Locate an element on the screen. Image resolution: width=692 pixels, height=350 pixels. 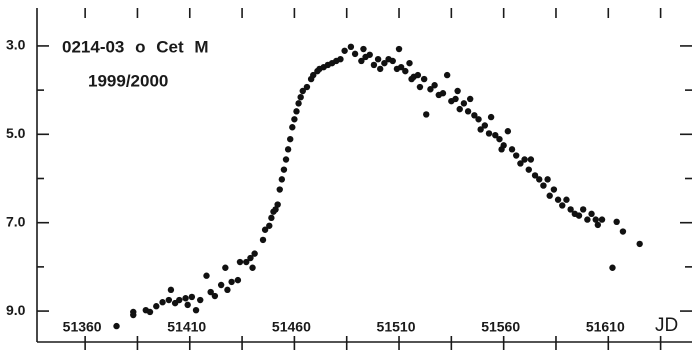
x-tick-label: 51360 is located at coordinates (82, 327).